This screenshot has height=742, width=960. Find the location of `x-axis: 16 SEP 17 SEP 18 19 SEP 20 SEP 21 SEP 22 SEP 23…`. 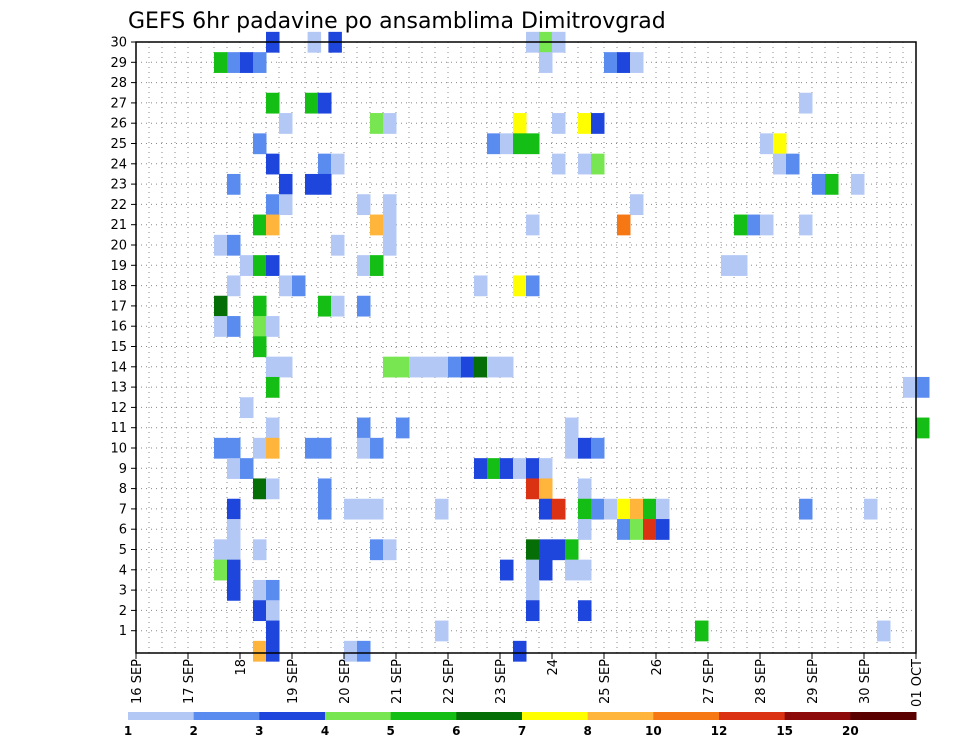

x-axis: 16 SEP 17 SEP 18 19 SEP 20 SEP 21 SEP 22 SEP 23… is located at coordinates (527, 680).